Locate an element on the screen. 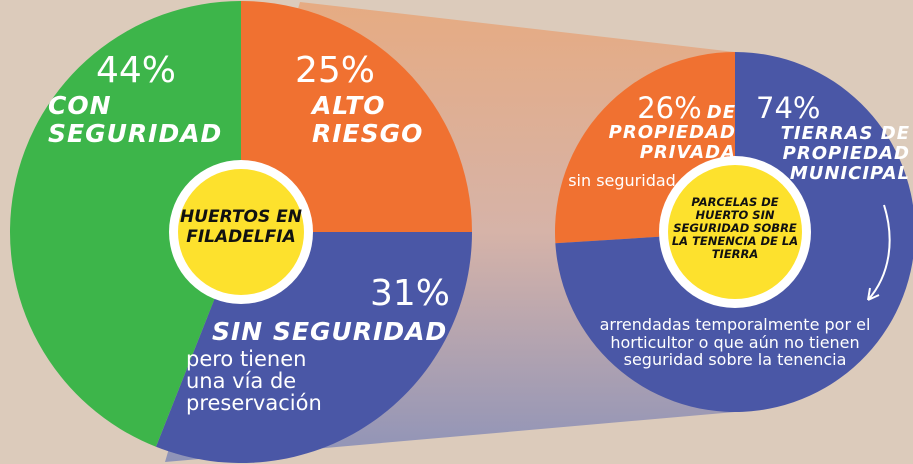 The height and width of the screenshot is (464, 913). value-label: 25% is located at coordinates (335, 70).